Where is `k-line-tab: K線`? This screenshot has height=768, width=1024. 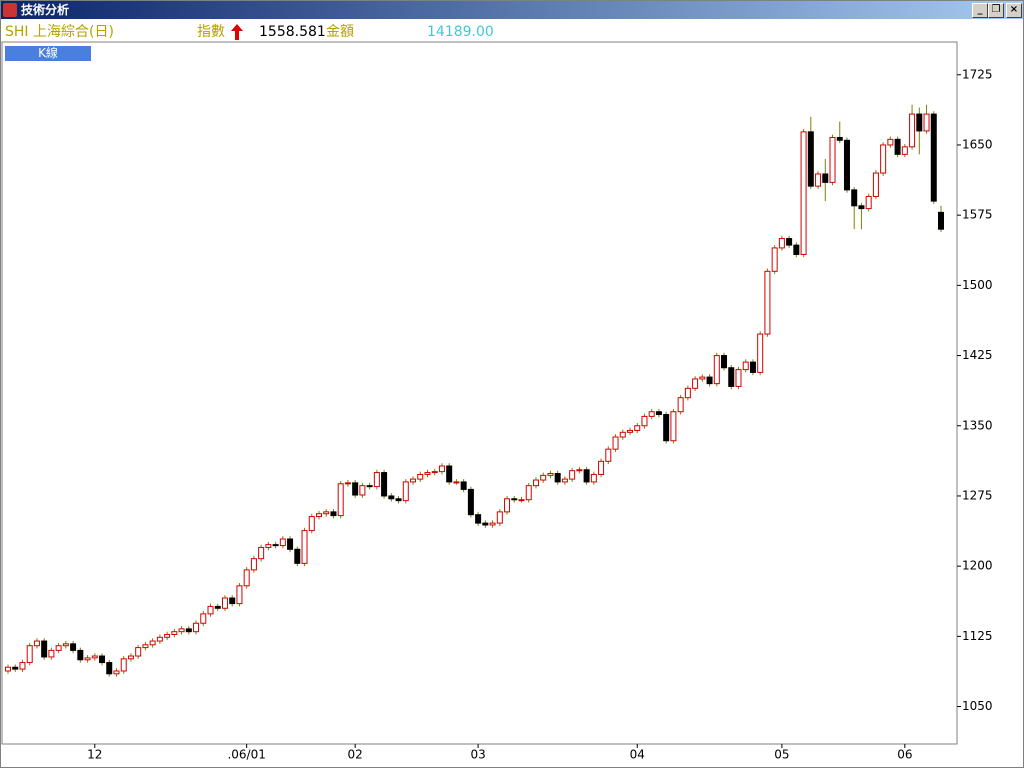 k-line-tab: K線 is located at coordinates (48, 53).